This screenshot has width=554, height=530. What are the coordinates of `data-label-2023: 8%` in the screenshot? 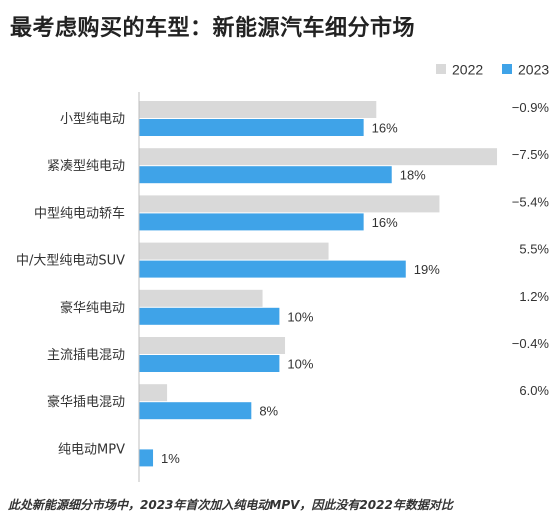 It's located at (268, 411).